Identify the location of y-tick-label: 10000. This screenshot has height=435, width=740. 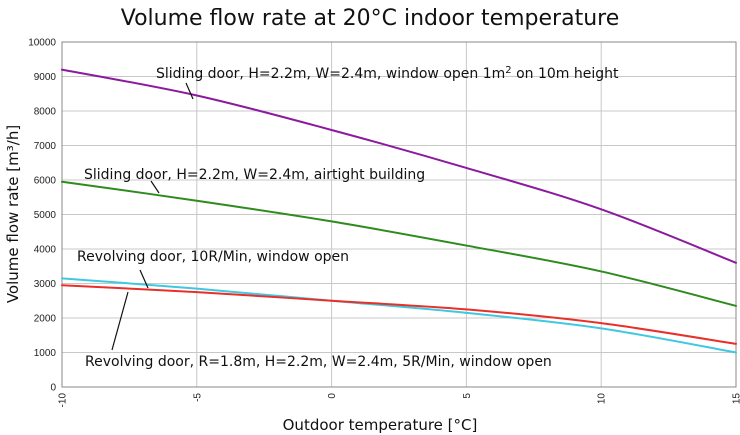
(42, 43).